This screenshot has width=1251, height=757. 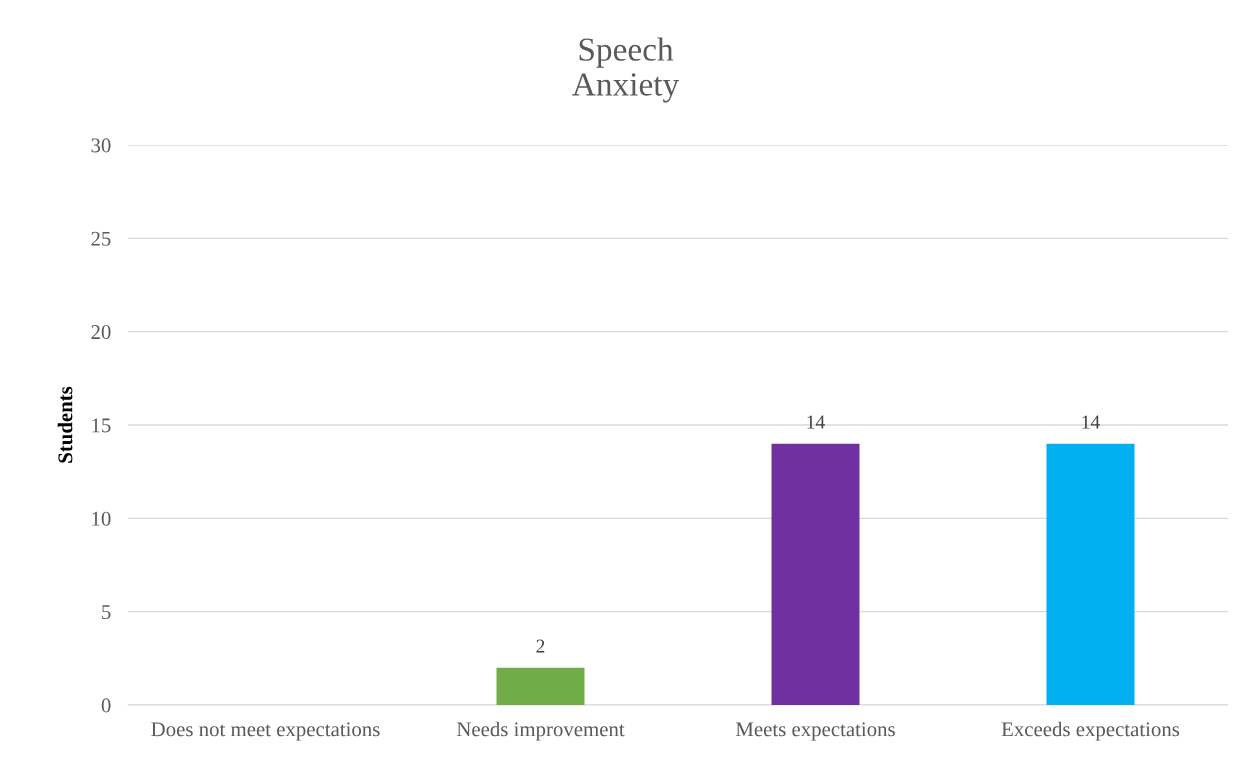 What do you see at coordinates (65, 424) in the screenshot?
I see `y-axis-title: Students` at bounding box center [65, 424].